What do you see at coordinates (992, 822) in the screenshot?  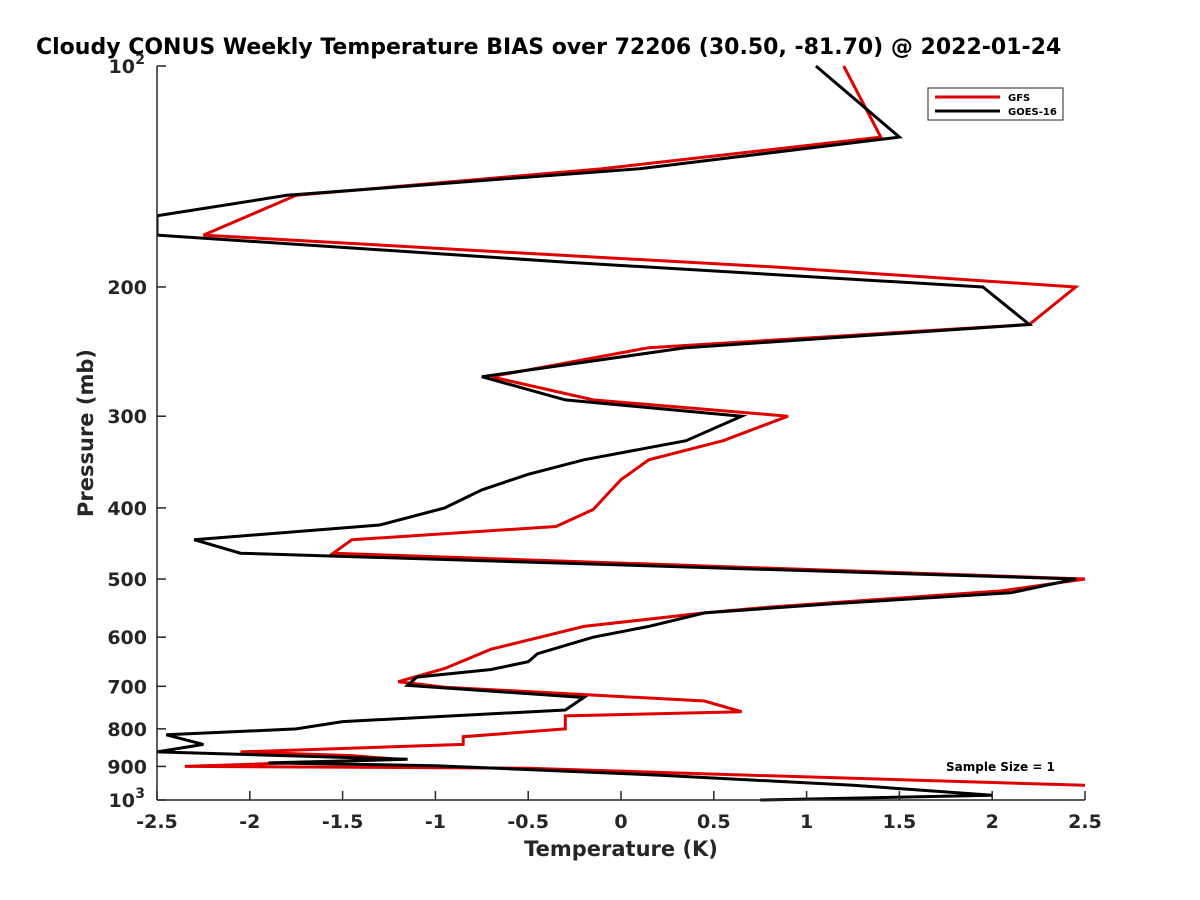 I see `x-tick-label: 2` at bounding box center [992, 822].